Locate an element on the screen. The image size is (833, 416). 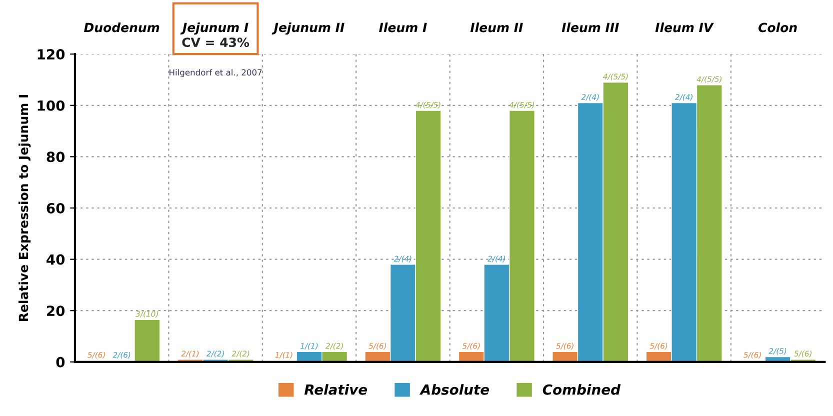
annotation: Hilgendorf et al., 2007 is located at coordinates (216, 73).